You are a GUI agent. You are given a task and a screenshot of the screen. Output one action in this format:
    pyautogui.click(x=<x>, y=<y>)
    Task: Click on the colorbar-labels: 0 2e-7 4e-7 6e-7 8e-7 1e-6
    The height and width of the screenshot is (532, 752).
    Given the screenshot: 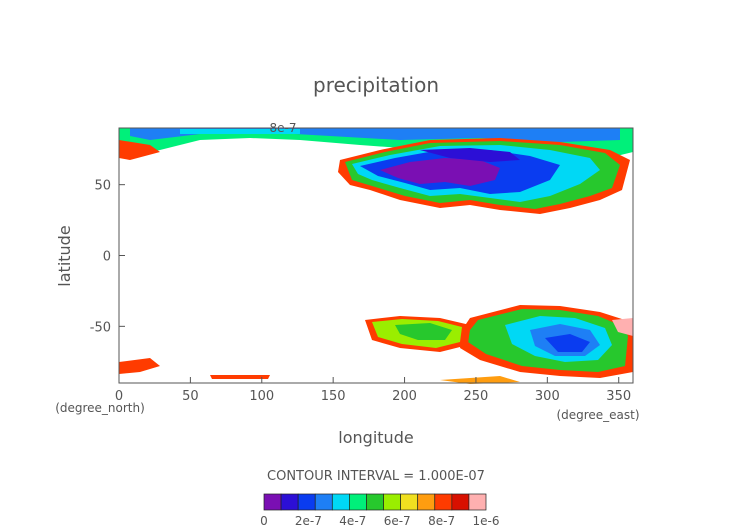 What is the action you would take?
    pyautogui.click(x=379, y=521)
    